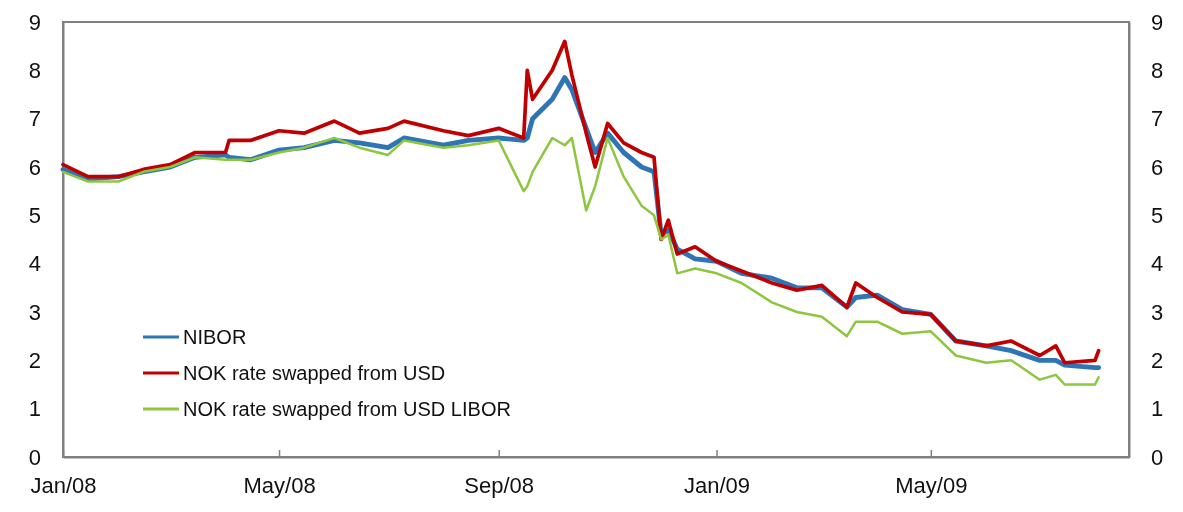  Describe the element at coordinates (34, 264) in the screenshot. I see `y-tick-label: 4` at that location.